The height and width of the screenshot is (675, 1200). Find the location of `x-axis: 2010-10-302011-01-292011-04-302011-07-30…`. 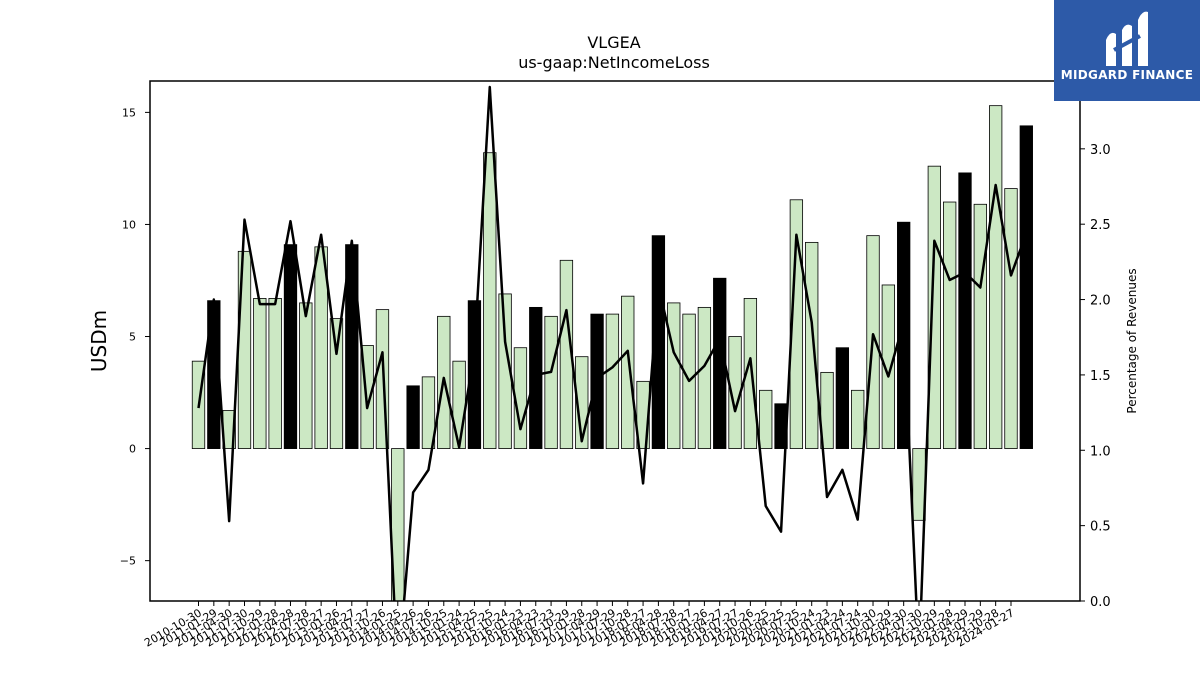

x-axis: 2010-10-302011-01-292011-04-302011-07-30… is located at coordinates (579, 625).